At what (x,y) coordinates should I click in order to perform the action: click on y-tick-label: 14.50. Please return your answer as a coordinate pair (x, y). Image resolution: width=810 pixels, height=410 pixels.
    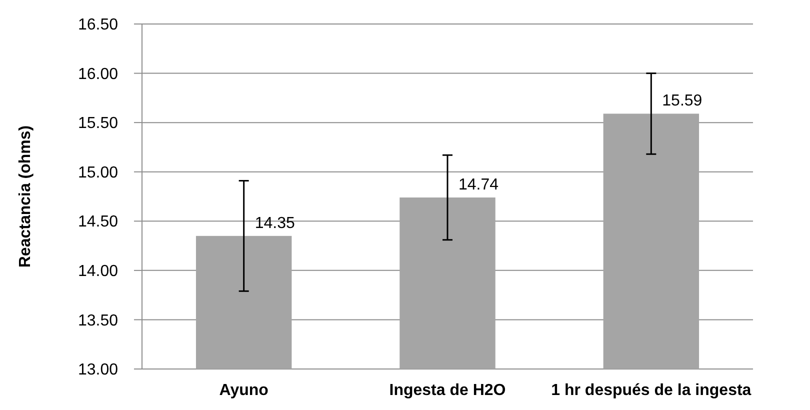
    Looking at the image, I should click on (98, 222).